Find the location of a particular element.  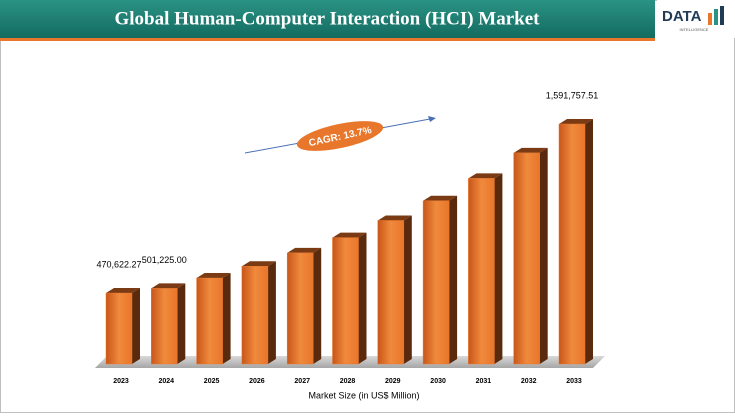

x-tick-label: 2024 is located at coordinates (167, 381).